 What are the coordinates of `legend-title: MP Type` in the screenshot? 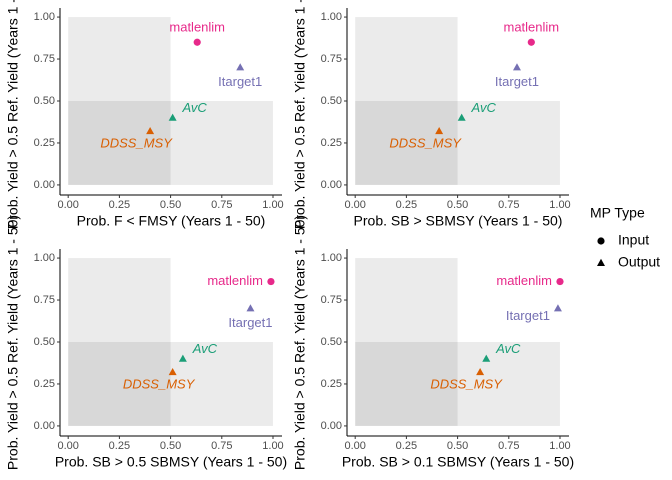 It's located at (617, 213).